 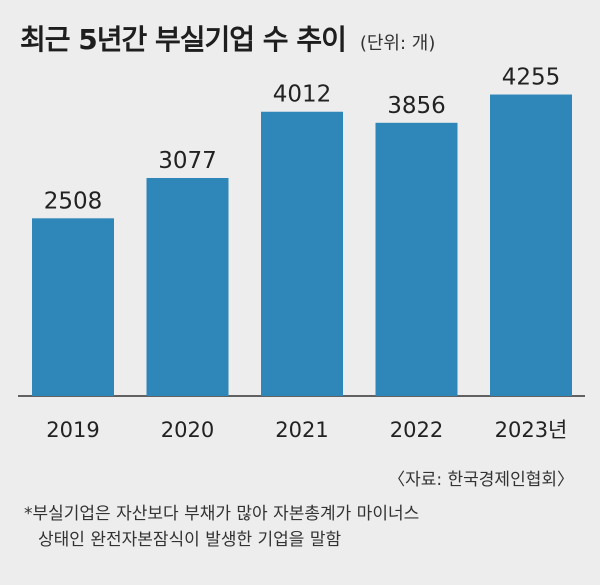 What do you see at coordinates (183, 39) in the screenshot?
I see `chart-title: 최근 5년간 부실기업 수 추이` at bounding box center [183, 39].